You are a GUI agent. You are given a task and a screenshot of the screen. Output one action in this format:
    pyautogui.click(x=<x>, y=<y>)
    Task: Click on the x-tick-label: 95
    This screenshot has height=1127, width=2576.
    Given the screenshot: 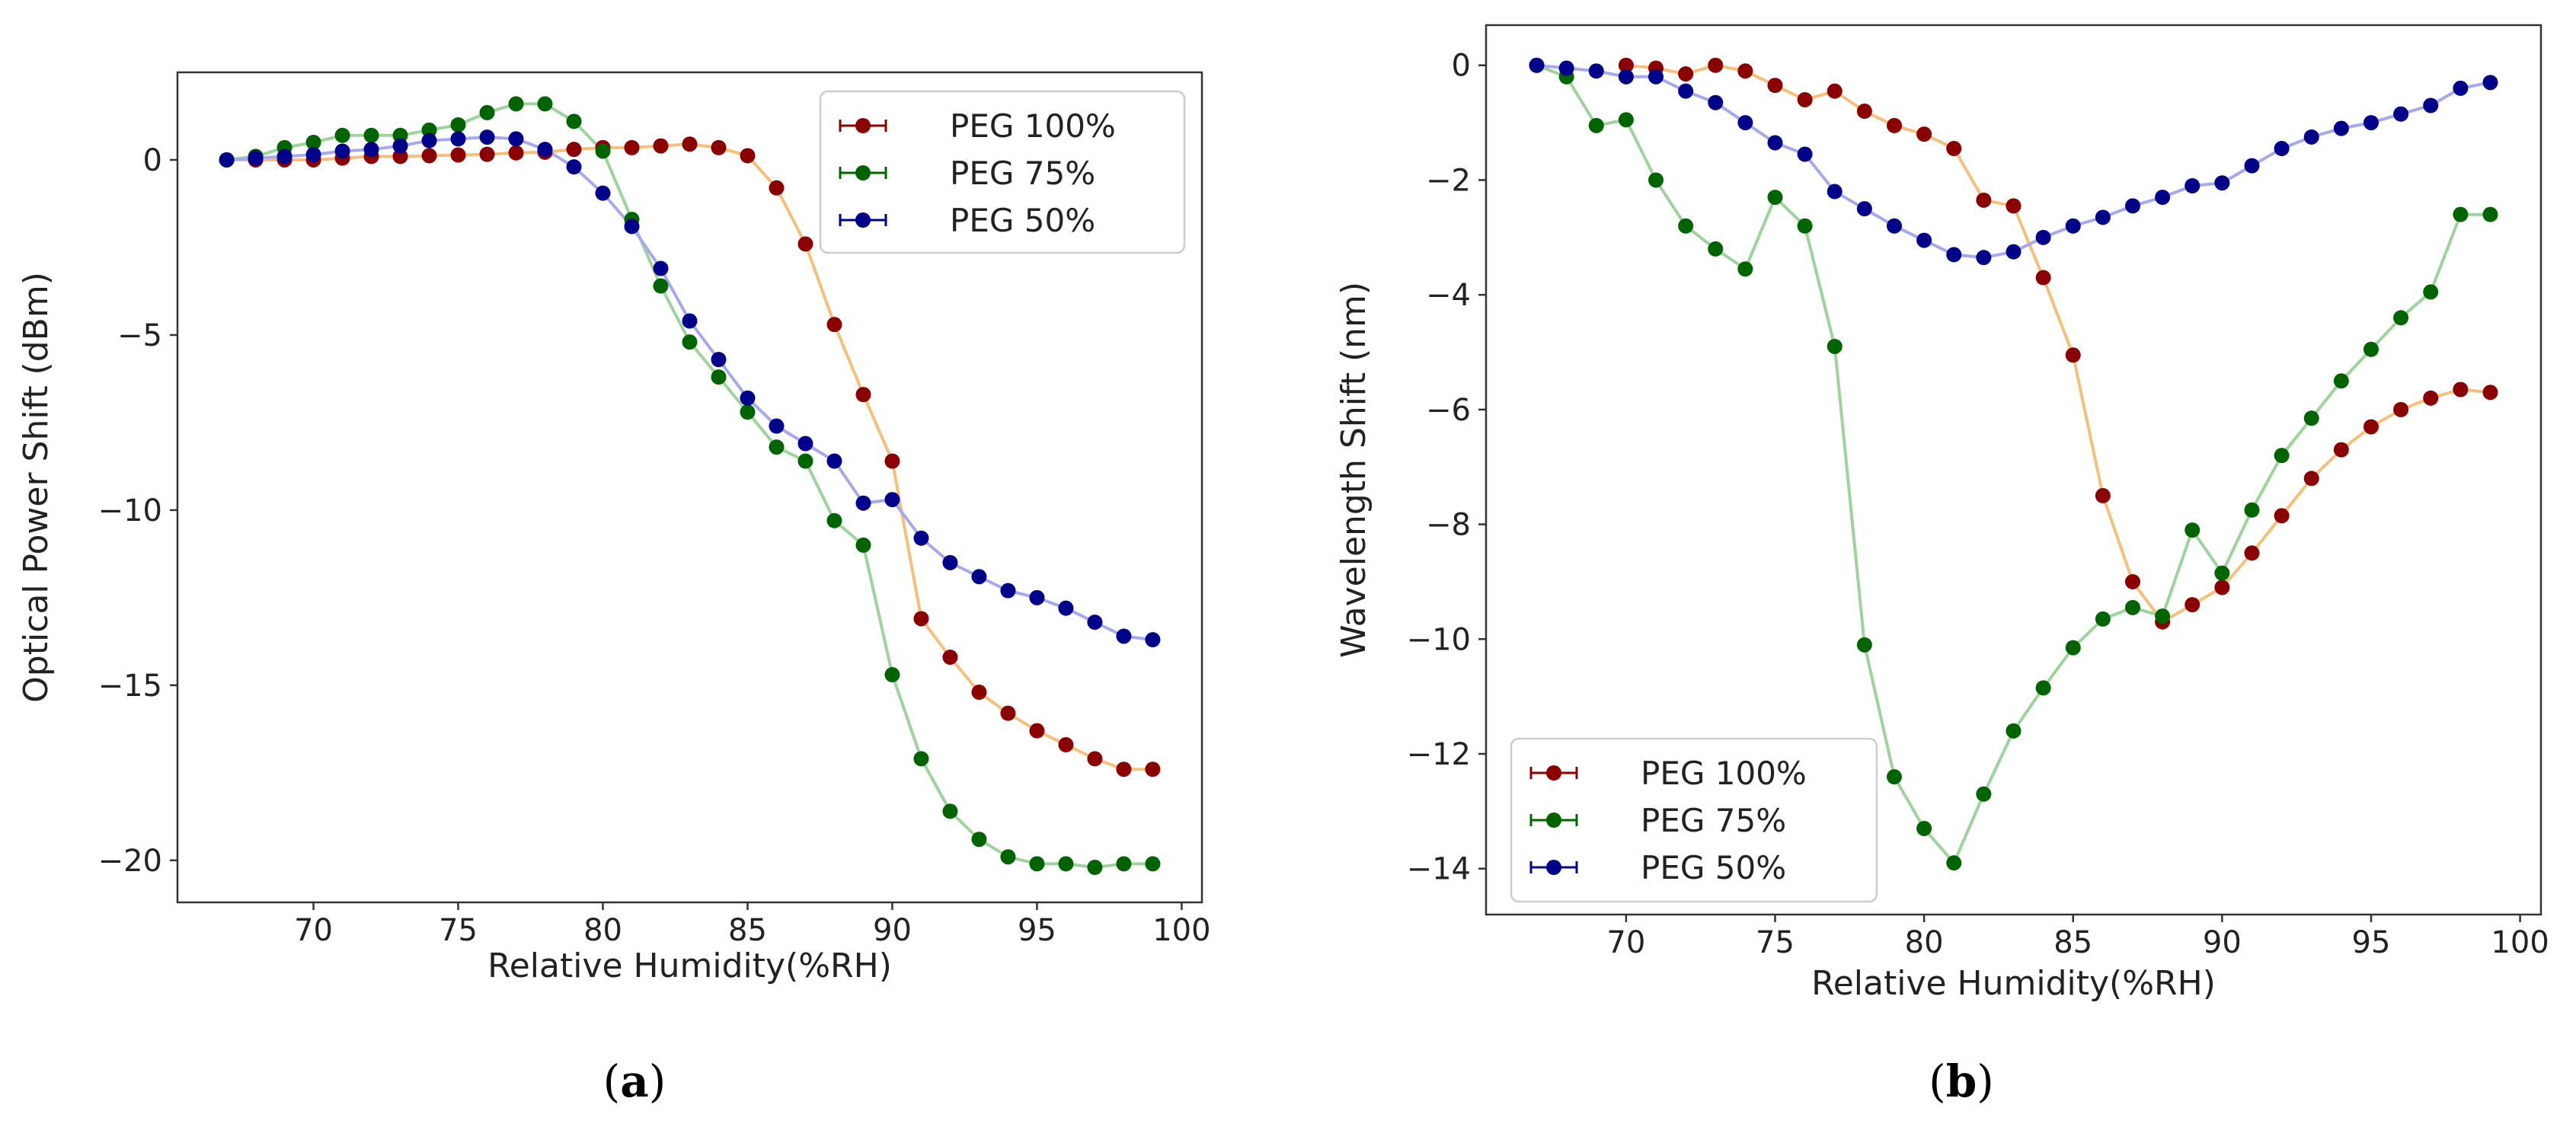 What is the action you would take?
    pyautogui.click(x=1037, y=930)
    